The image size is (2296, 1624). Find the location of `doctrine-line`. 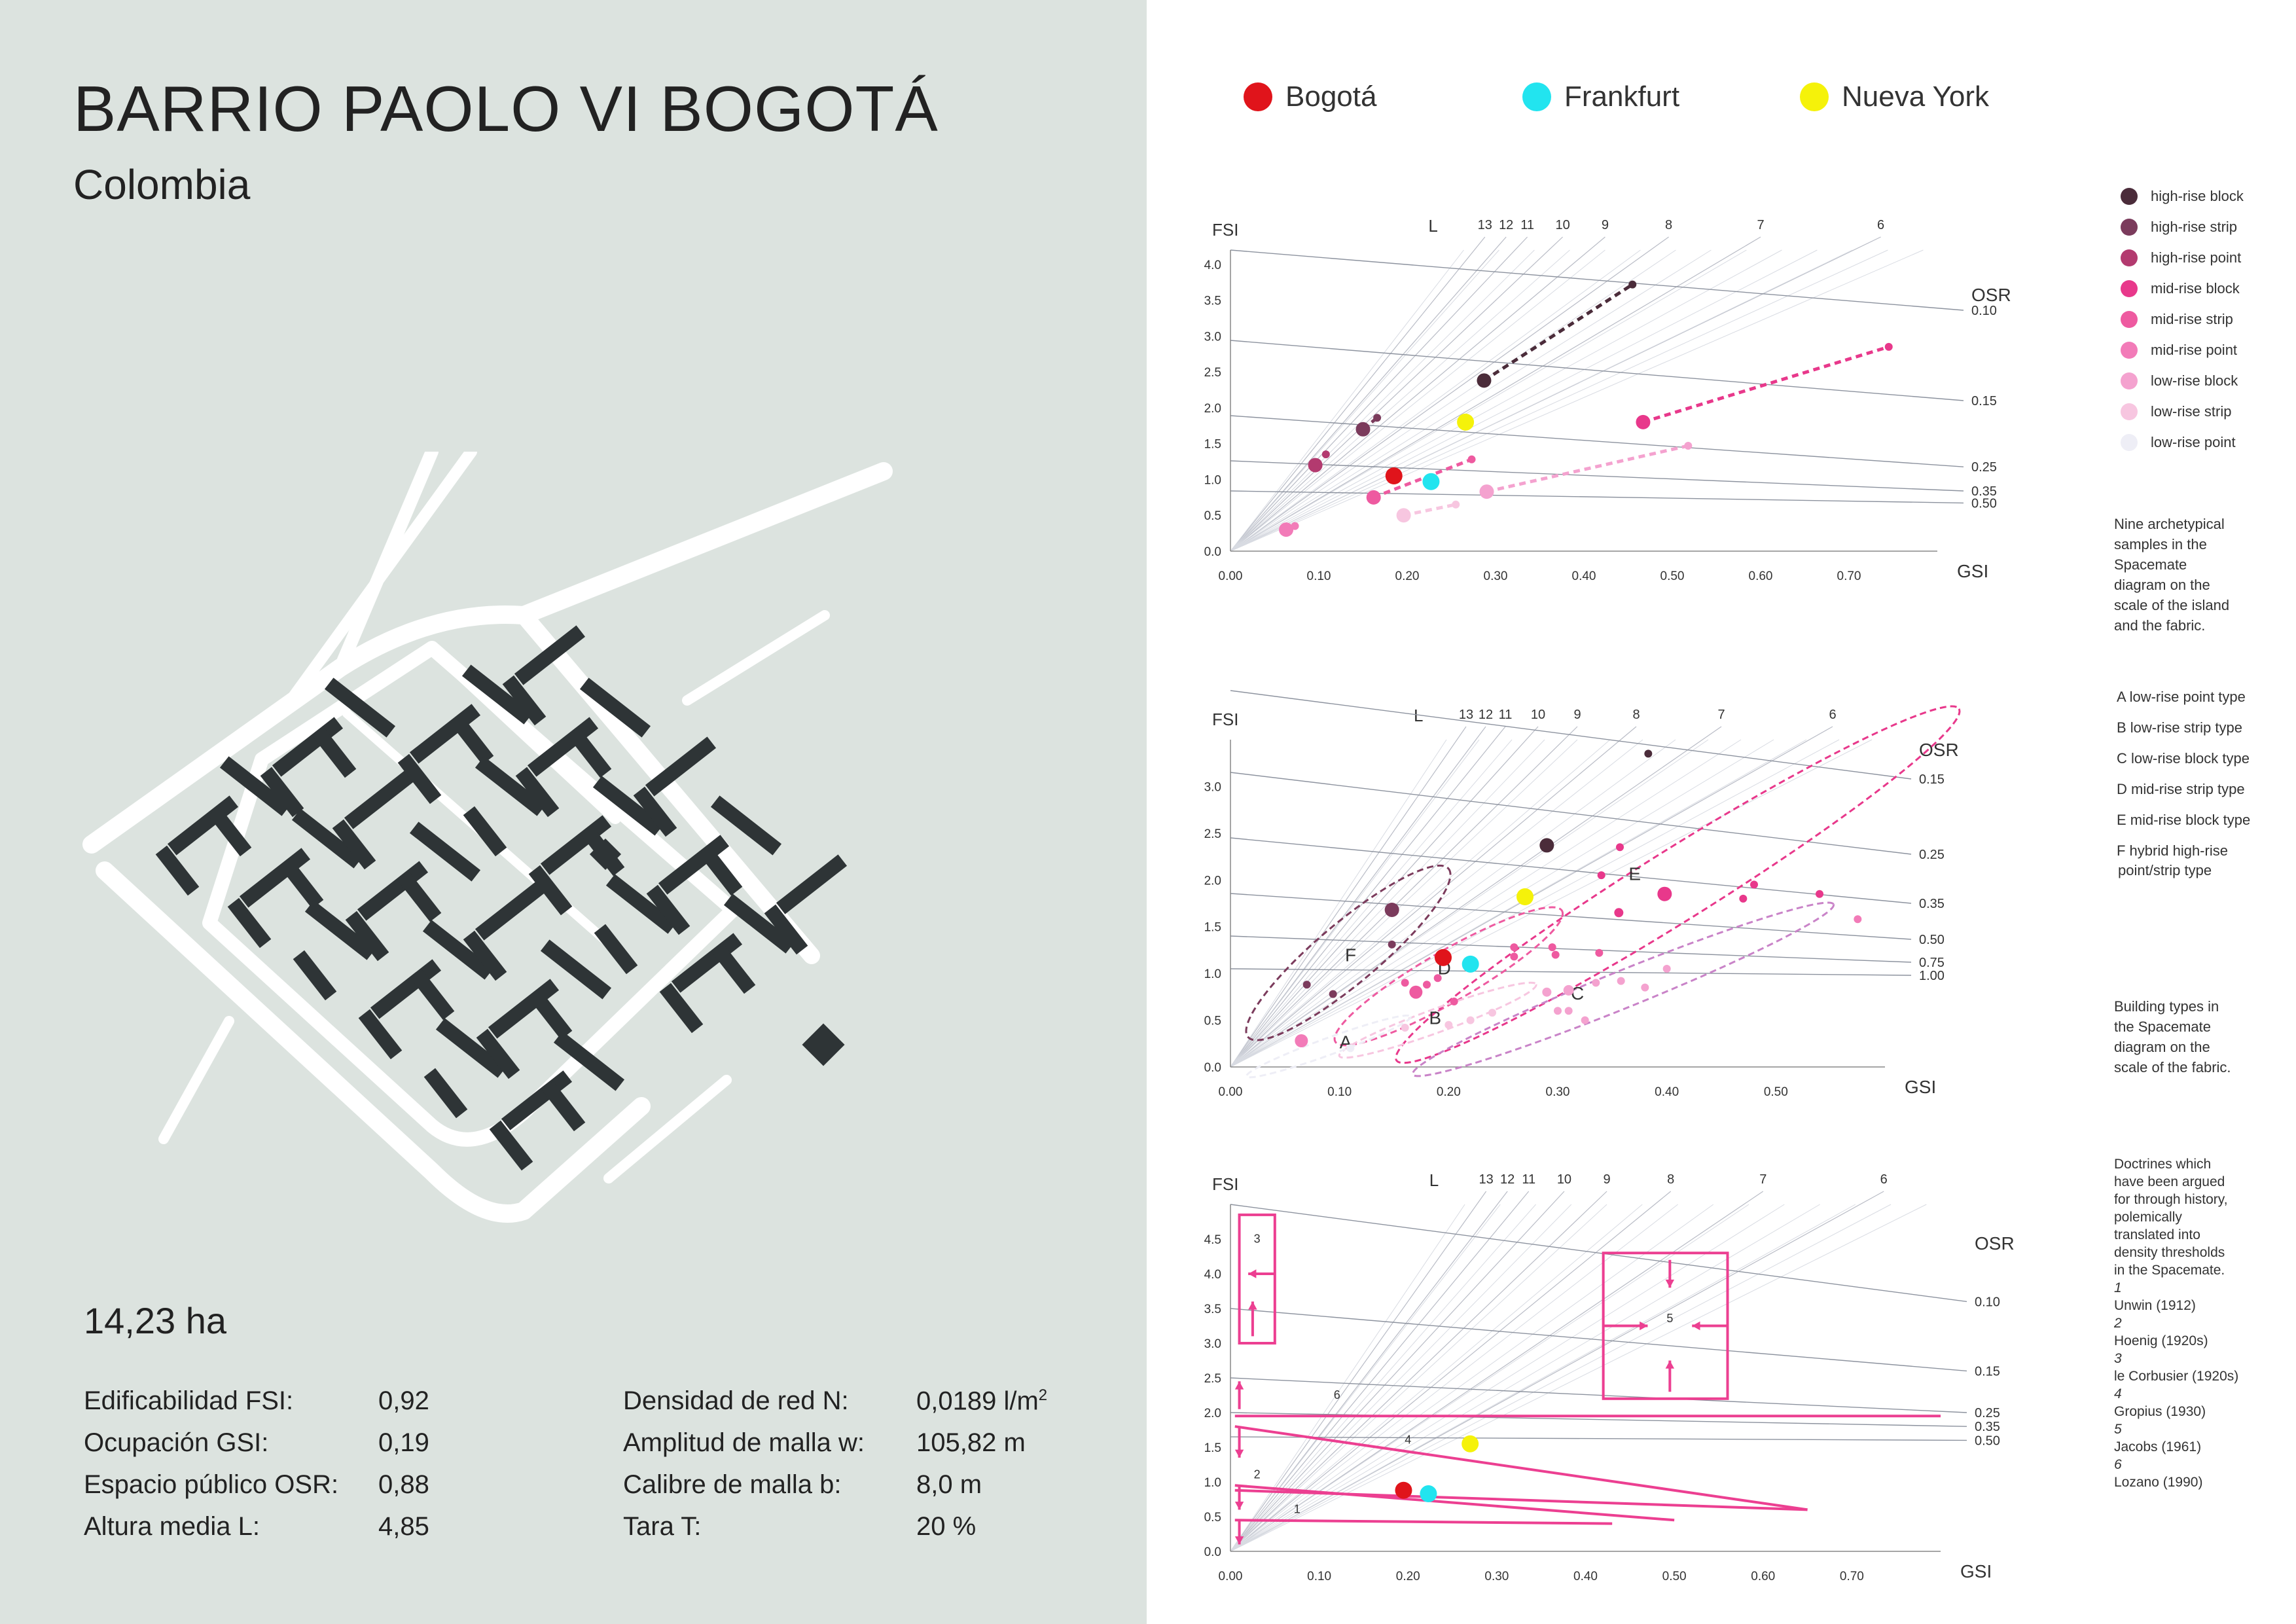

doctrine-line is located at coordinates (1521, 1500).